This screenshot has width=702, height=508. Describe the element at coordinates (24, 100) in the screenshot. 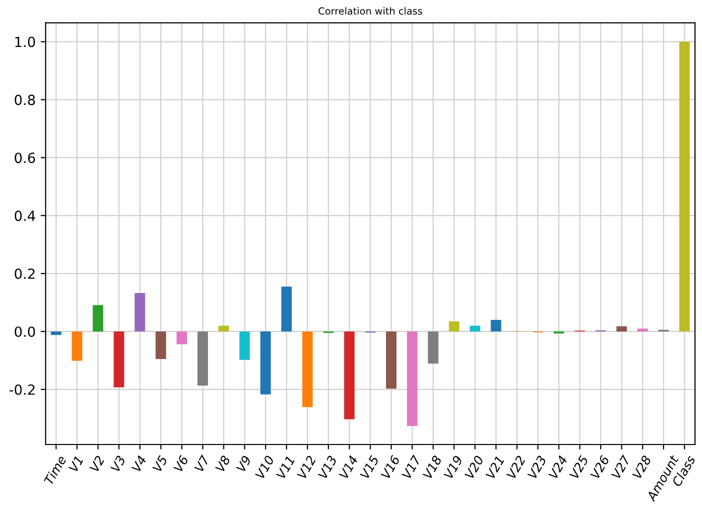

I see `y-tick-label: 0.8` at that location.